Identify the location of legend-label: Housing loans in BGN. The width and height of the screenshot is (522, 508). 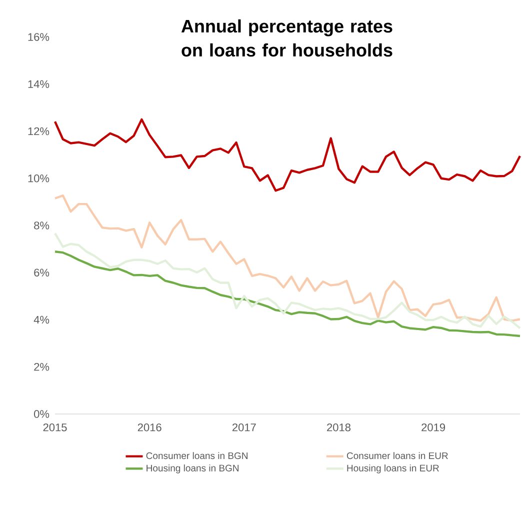
(192, 469).